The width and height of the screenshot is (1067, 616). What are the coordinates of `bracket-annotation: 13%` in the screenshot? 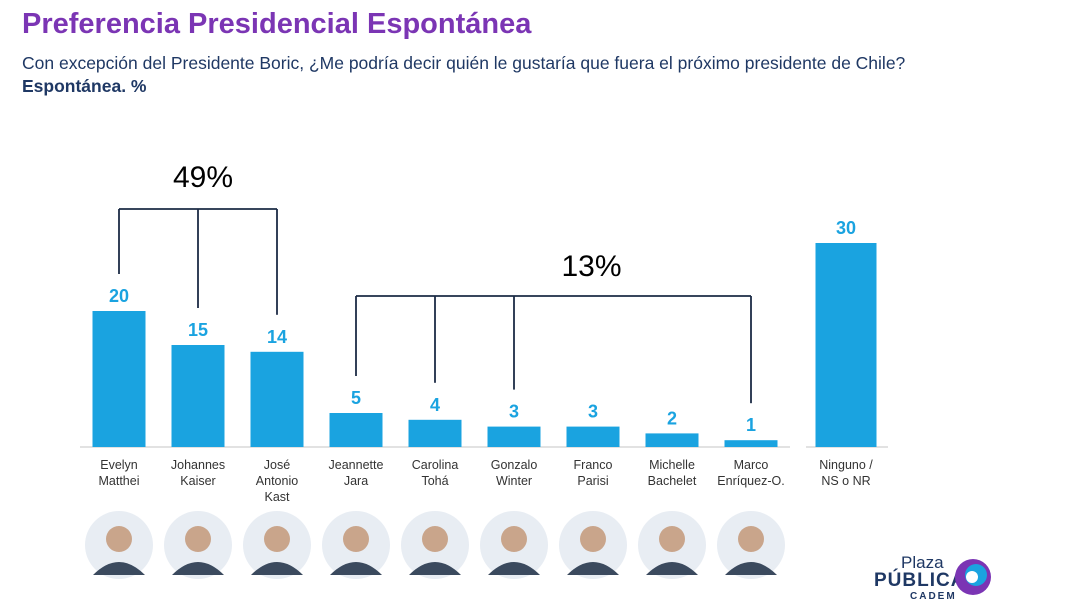 It's located at (553, 327).